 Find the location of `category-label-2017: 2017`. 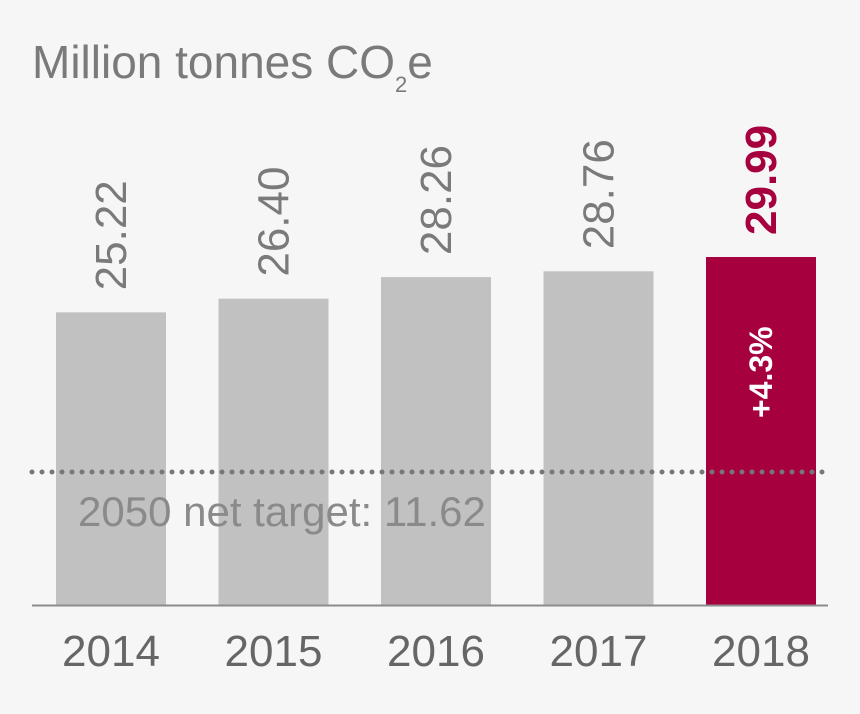

category-label-2017: 2017 is located at coordinates (599, 651).